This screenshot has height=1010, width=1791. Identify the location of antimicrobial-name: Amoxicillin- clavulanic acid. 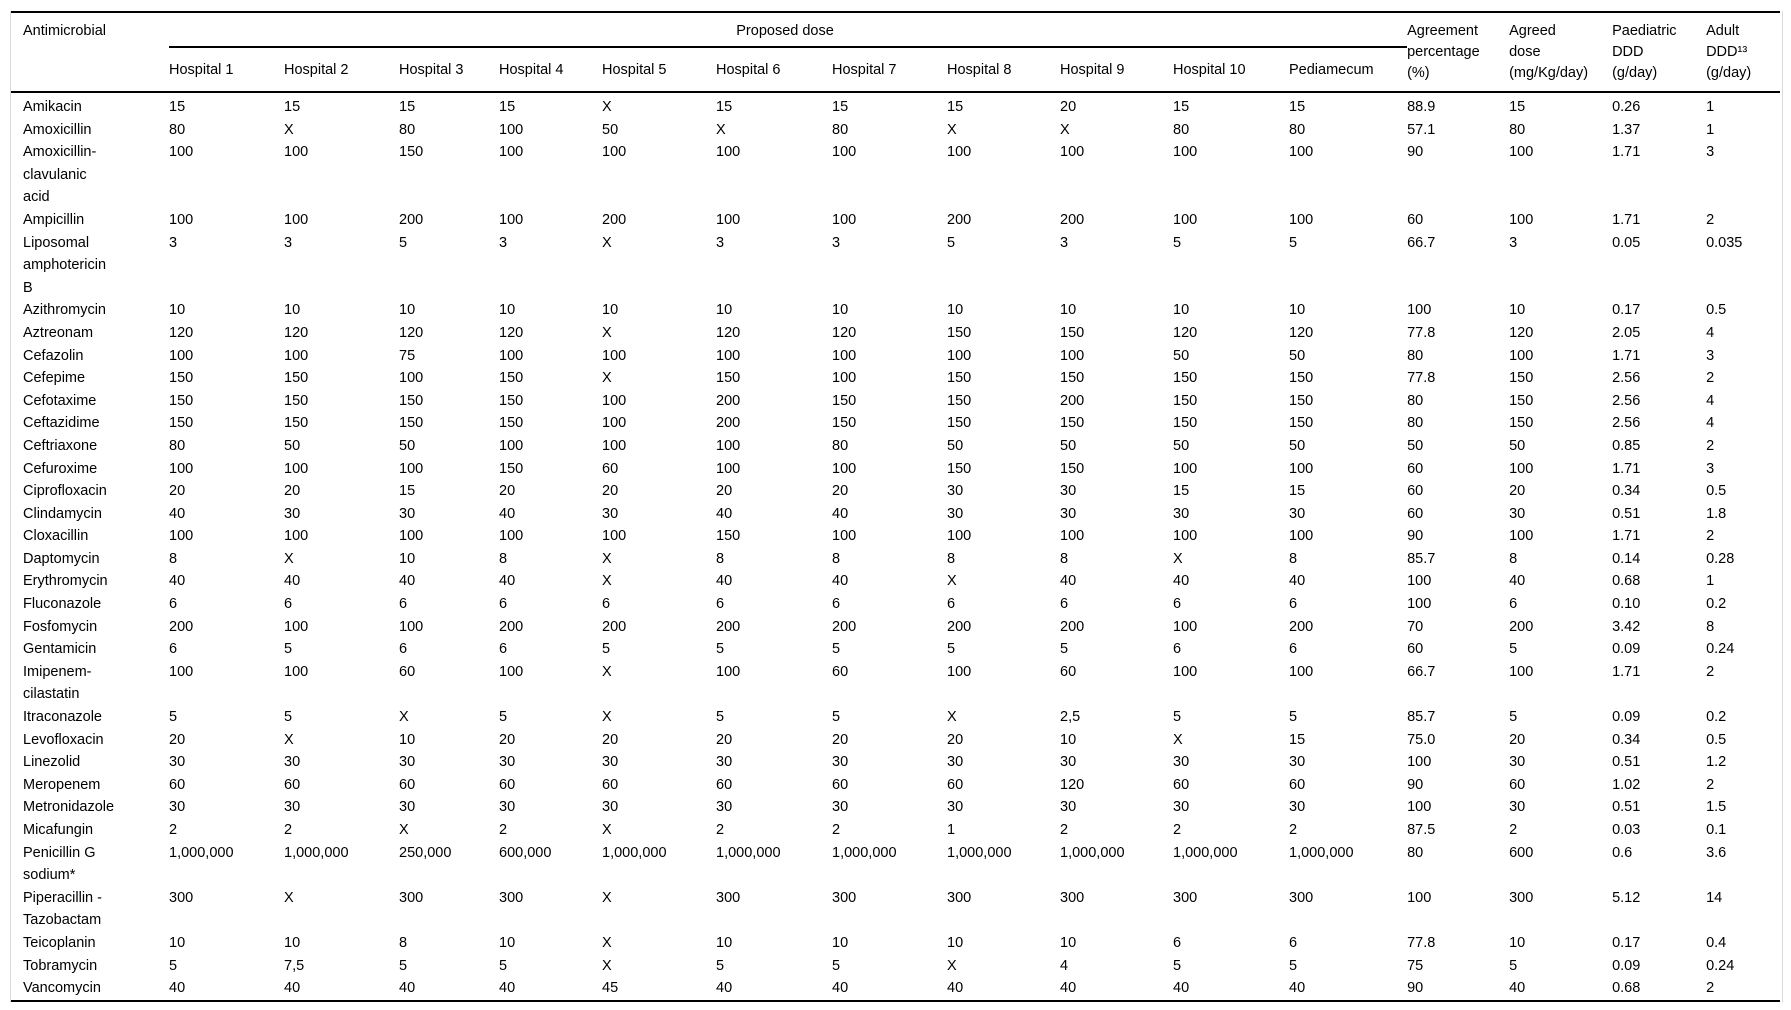
(60, 175).